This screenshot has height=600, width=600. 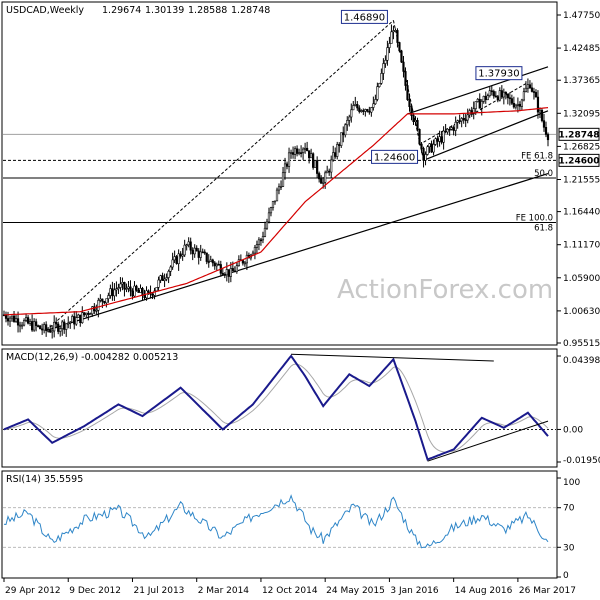 What do you see at coordinates (581, 81) in the screenshot?
I see `price-axis-tick-label: 1.37365` at bounding box center [581, 81].